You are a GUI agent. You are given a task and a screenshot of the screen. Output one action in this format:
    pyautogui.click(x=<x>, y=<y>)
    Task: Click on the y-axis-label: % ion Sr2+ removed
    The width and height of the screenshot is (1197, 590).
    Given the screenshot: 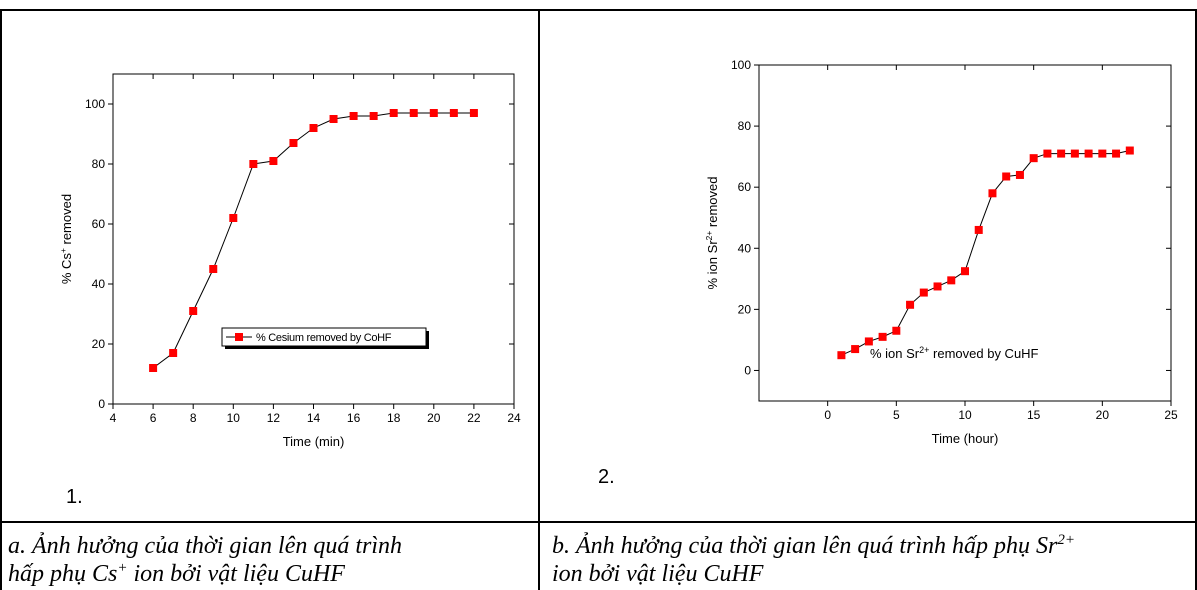 What is the action you would take?
    pyautogui.click(x=712, y=233)
    